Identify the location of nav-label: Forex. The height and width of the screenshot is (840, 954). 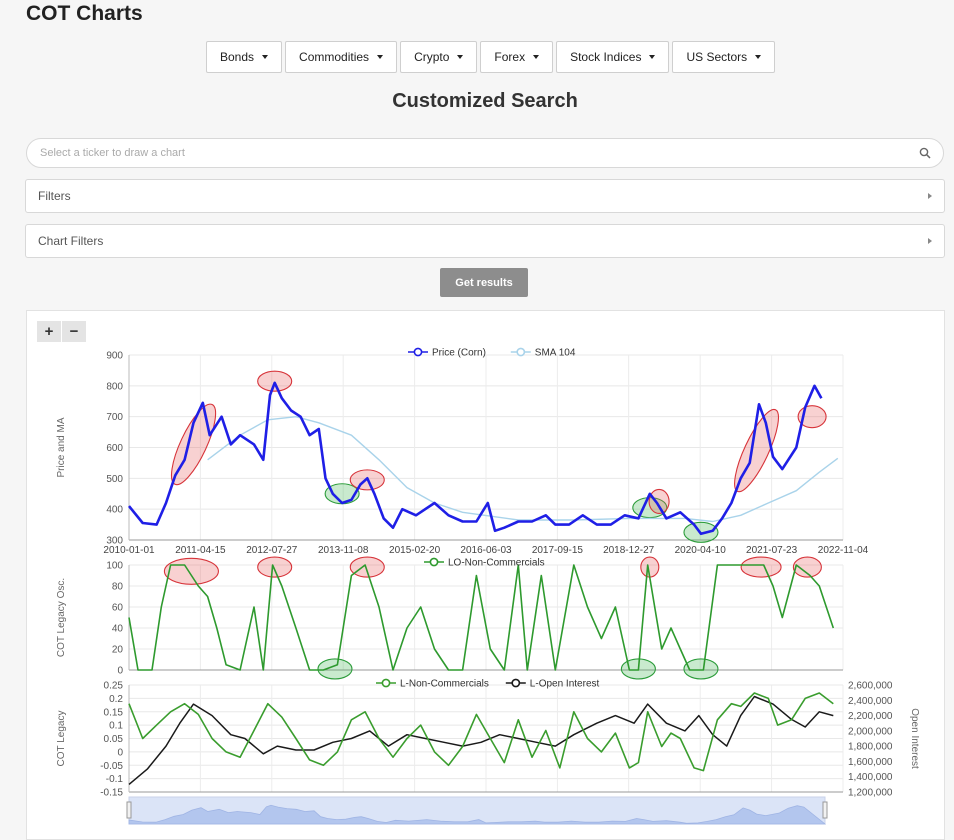
(510, 57).